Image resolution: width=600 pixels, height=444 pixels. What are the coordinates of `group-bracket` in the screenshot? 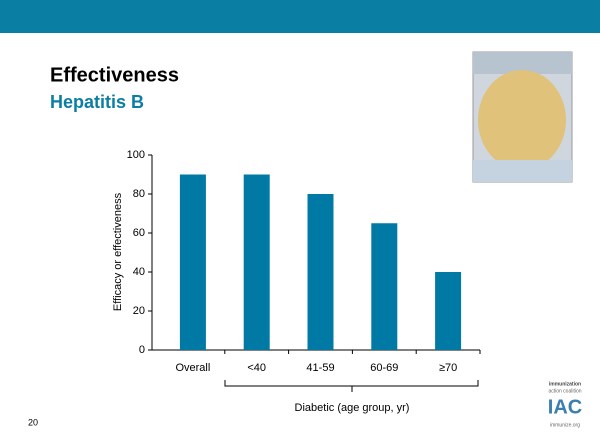 It's located at (351, 386).